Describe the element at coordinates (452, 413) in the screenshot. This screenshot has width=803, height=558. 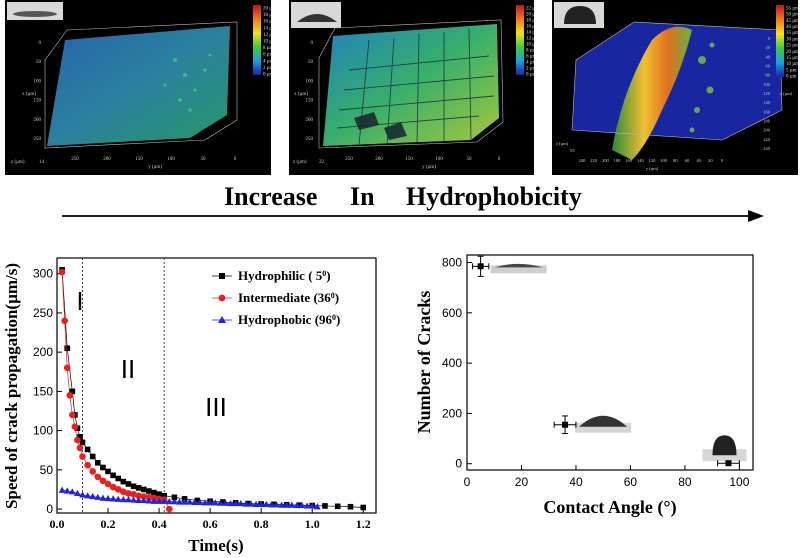
I see `y-tick-label: 200` at that location.